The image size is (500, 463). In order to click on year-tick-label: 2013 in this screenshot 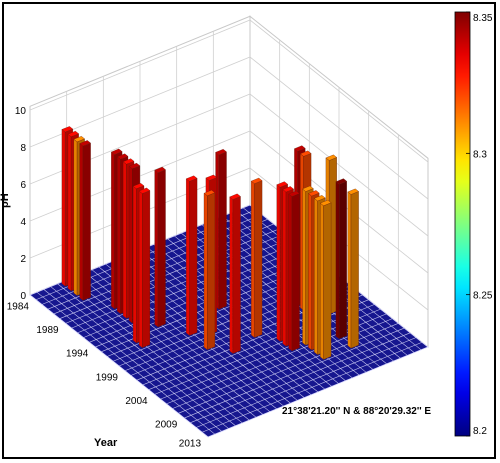, I will do `click(190, 444)`.